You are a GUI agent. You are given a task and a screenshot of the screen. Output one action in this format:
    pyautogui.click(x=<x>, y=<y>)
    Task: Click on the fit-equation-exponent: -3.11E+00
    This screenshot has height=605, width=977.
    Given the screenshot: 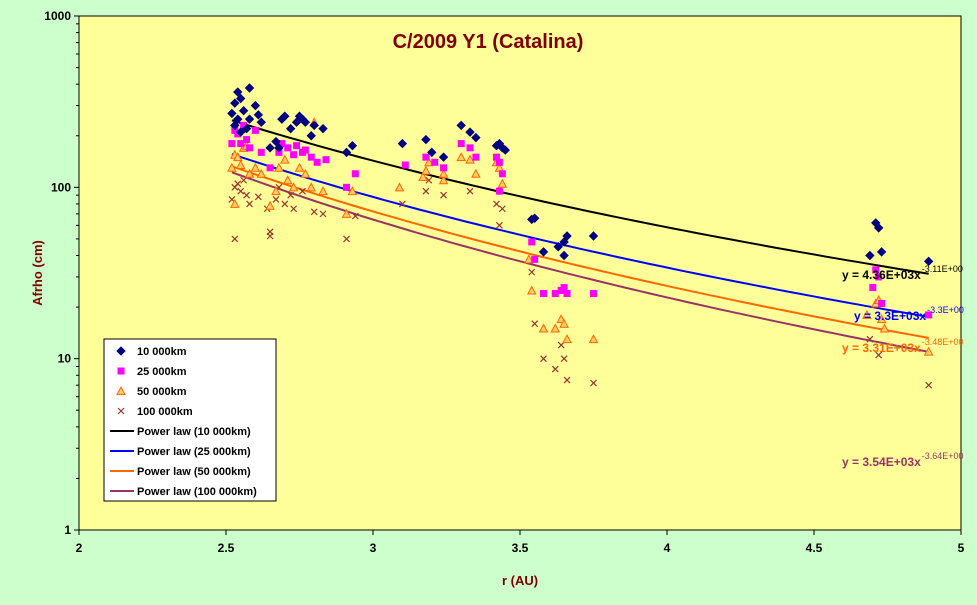 What is the action you would take?
    pyautogui.click(x=942, y=269)
    